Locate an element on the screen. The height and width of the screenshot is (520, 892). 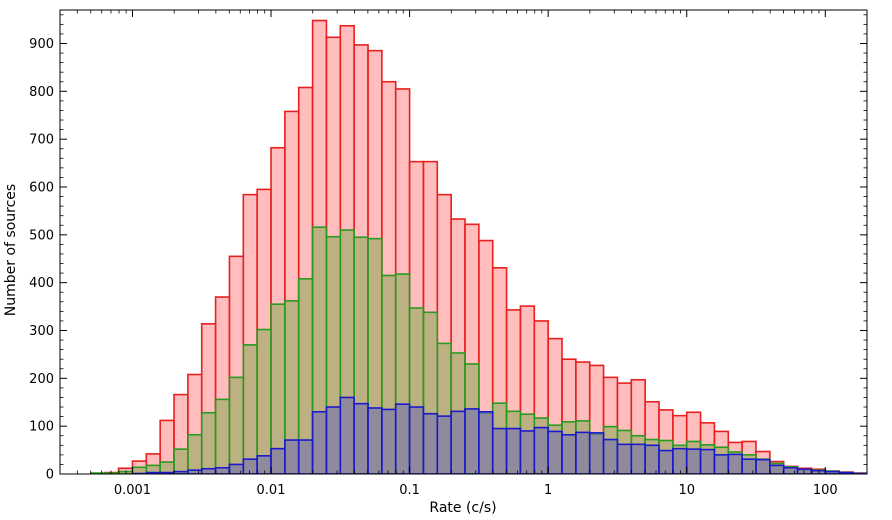
bar-series2-bin9 is located at coordinates (222, 470).